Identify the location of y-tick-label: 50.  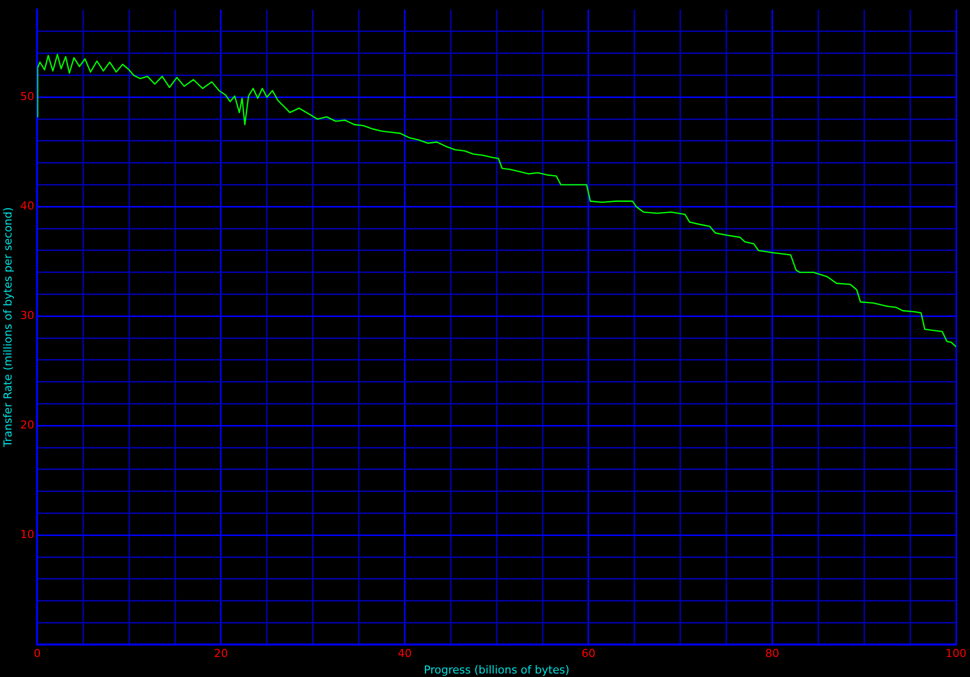
(27, 97).